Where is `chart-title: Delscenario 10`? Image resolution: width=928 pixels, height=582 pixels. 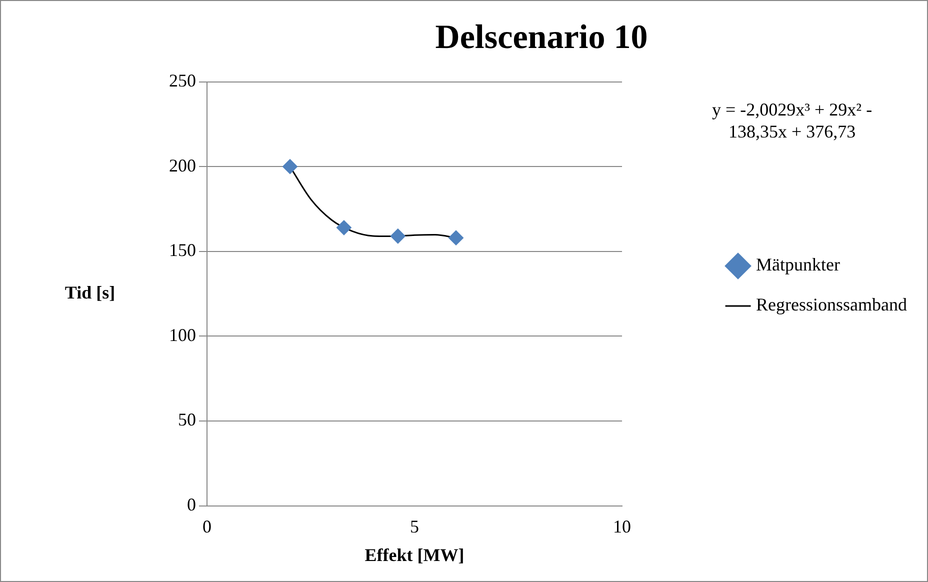
chart-title: Delscenario 10 is located at coordinates (541, 37).